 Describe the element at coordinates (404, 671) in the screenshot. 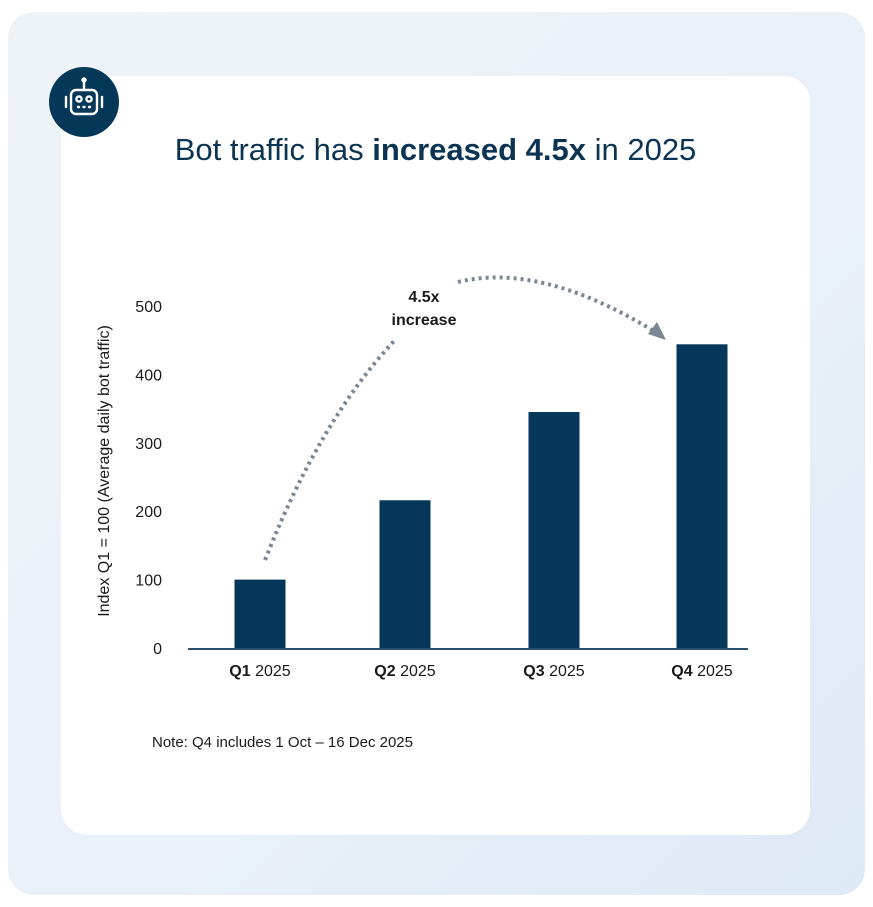

I see `x-tick-label: Q2 2025` at that location.